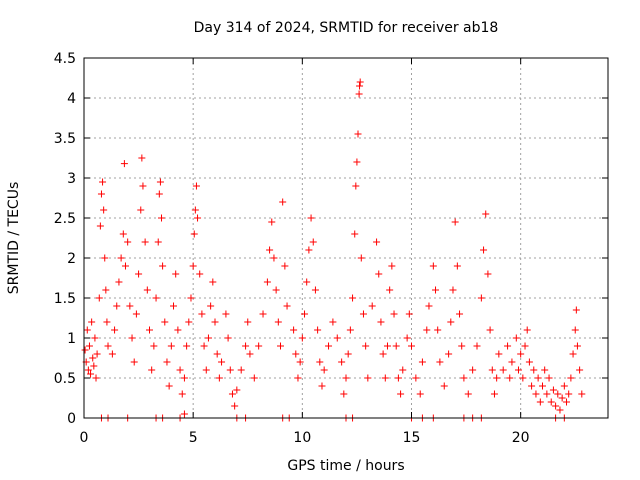 This screenshot has height=480, width=640. I want to click on x-tick-labels: 0 5 10 15 20, so click(305, 438).